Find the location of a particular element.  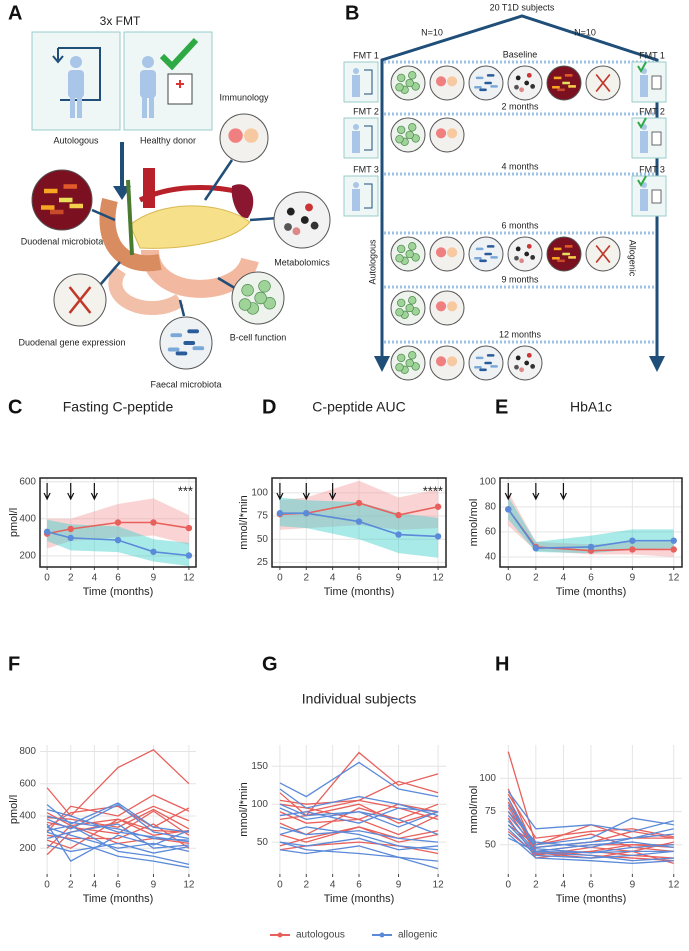

chart: F 200 400 600 800 0 2 4 6 9 12 Time (months) pmol/l is located at coordinates (102, 779).